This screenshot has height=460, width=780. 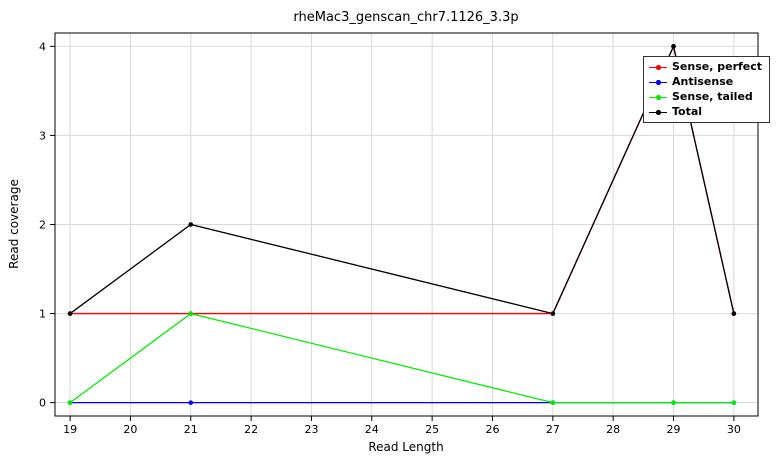 What do you see at coordinates (613, 429) in the screenshot?
I see `x-tick-label: 28` at bounding box center [613, 429].